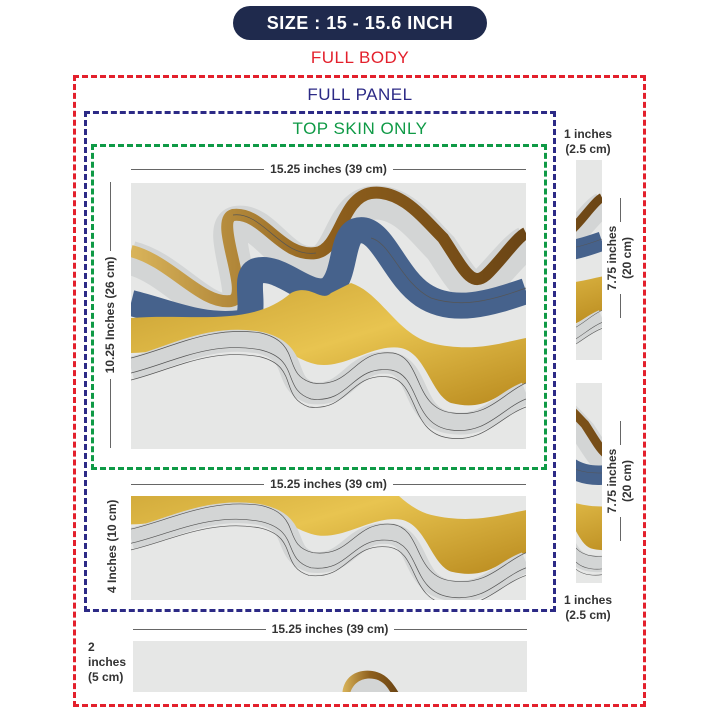 The image size is (720, 720). What do you see at coordinates (360, 128) in the screenshot?
I see `top-skin-title: TOP SKIN ONLY` at bounding box center [360, 128].